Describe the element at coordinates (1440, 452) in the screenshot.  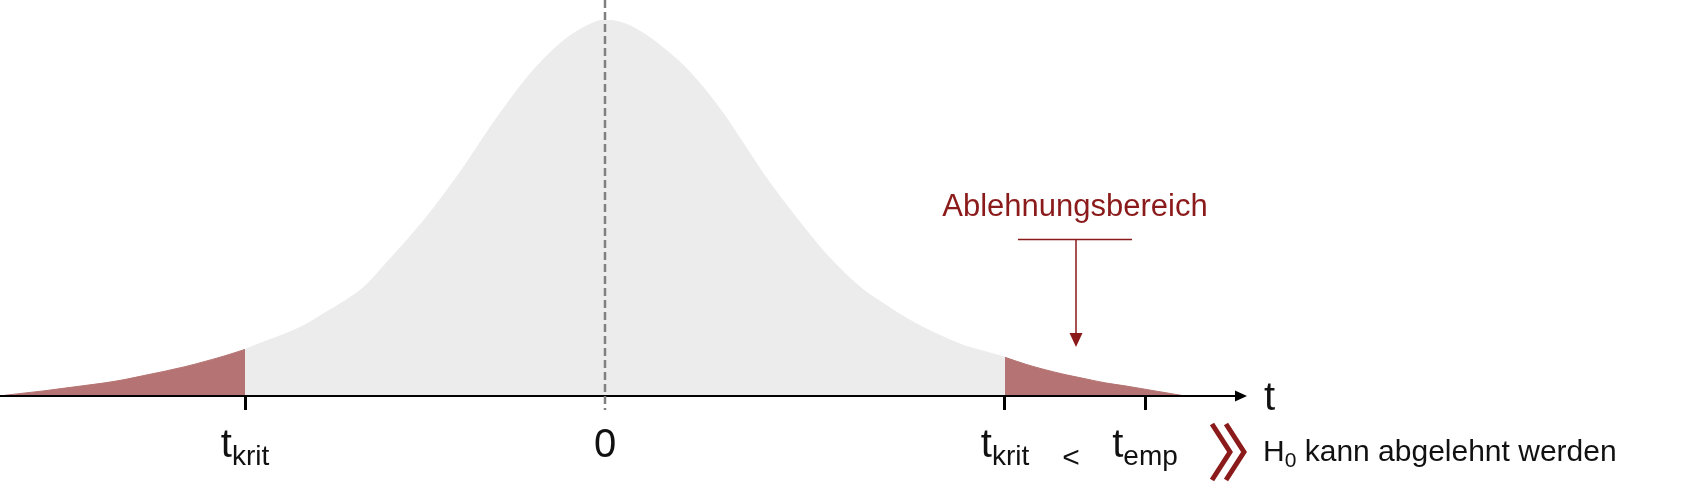
I see `text: H$_{0}$ kann abgelehnt werden` at that location.